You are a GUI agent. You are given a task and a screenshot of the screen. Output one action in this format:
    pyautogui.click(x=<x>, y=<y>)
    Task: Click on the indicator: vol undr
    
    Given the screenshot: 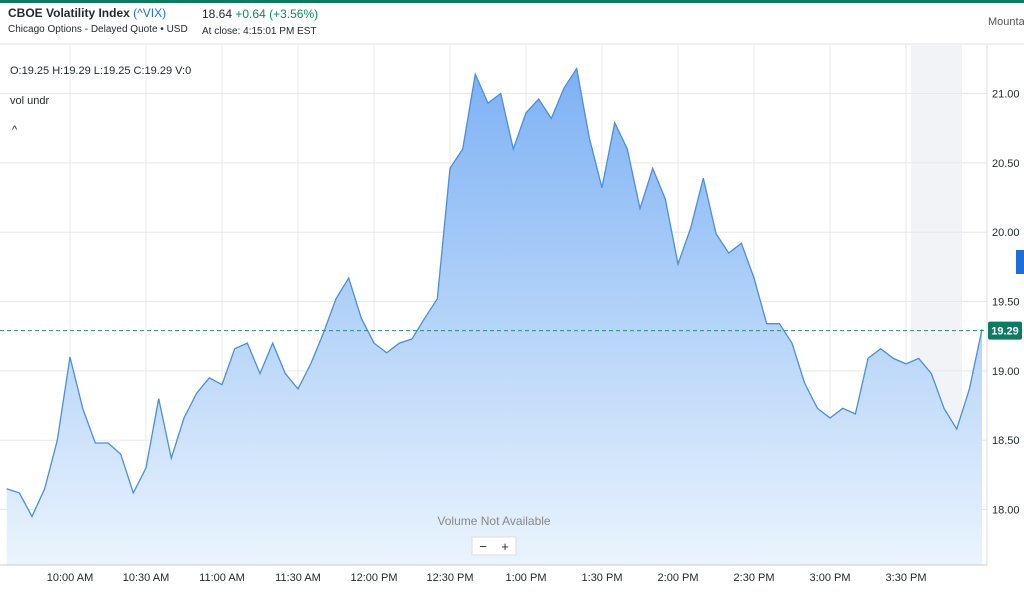 What is the action you would take?
    pyautogui.click(x=29, y=101)
    